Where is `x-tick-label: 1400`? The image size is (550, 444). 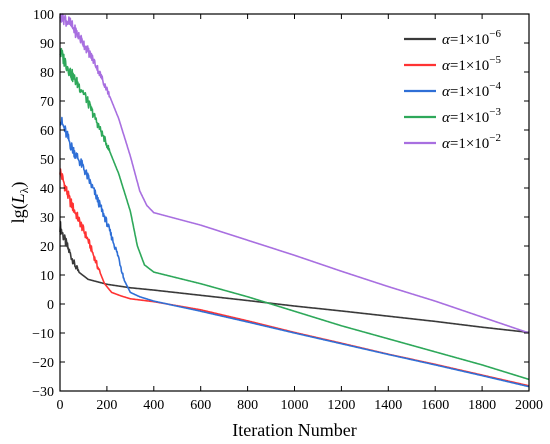 x-tick-label: 1400 is located at coordinates (388, 405).